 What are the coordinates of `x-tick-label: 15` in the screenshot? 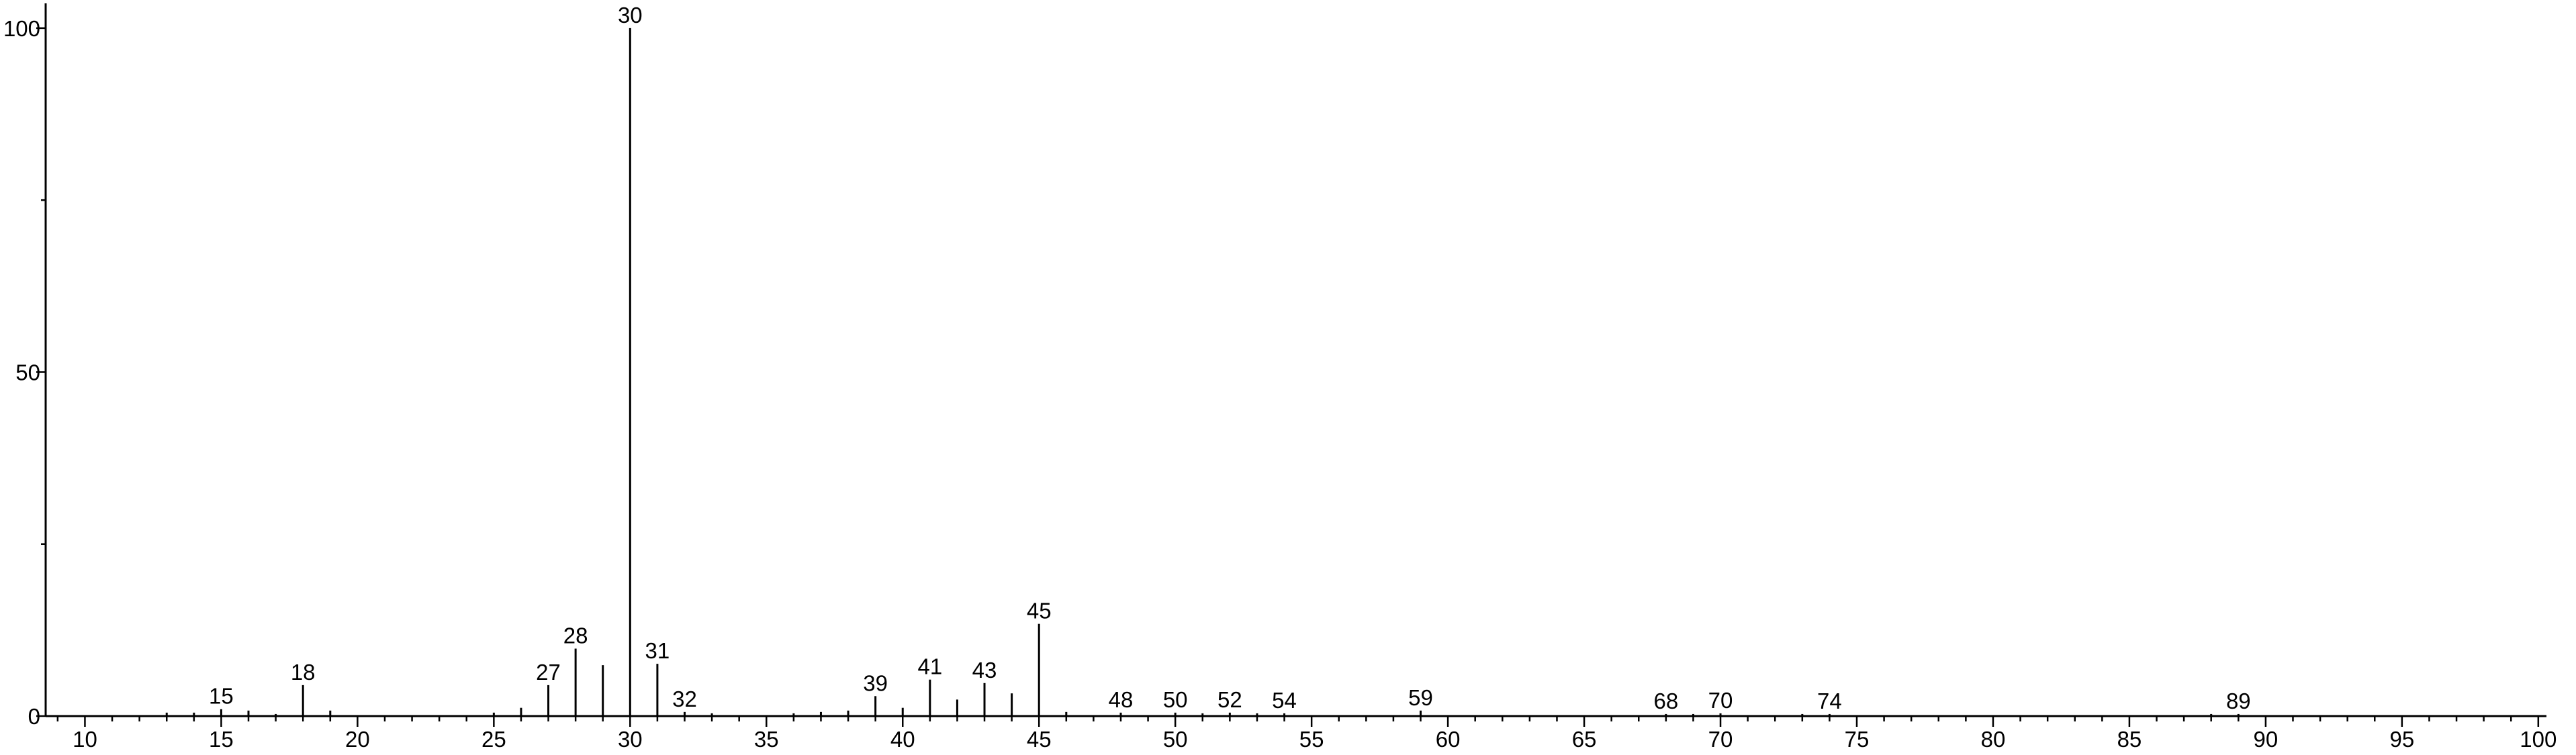 It's located at (221, 739).